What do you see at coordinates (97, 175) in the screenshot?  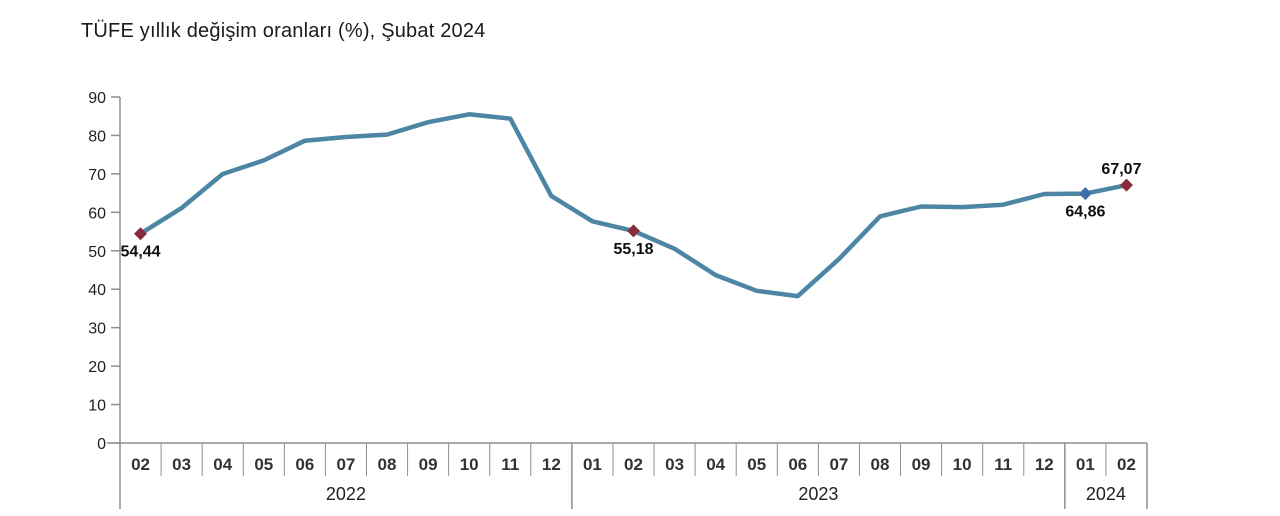 I see `y-tick-label: 70` at bounding box center [97, 175].